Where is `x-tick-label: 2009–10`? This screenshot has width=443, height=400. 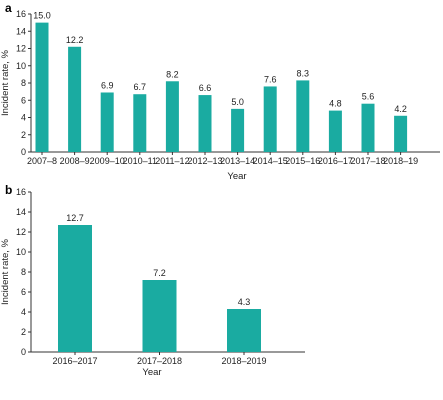
x-tick-label: 2009–10 is located at coordinates (107, 161).